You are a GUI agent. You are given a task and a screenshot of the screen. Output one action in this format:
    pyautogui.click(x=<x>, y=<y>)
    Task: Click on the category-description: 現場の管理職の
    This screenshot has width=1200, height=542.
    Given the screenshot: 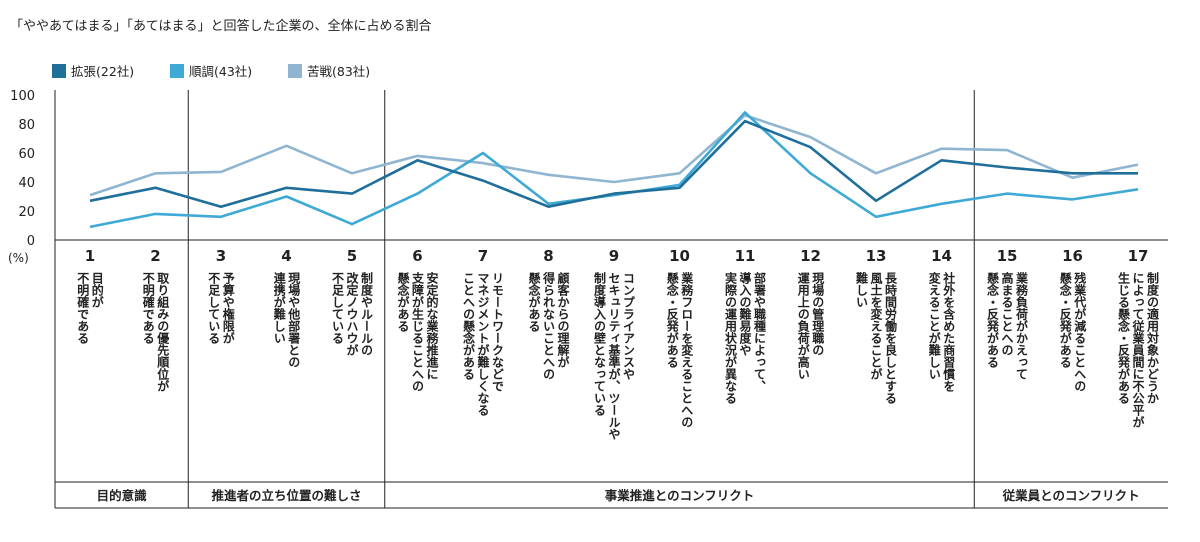 What is the action you would take?
    pyautogui.click(x=818, y=314)
    